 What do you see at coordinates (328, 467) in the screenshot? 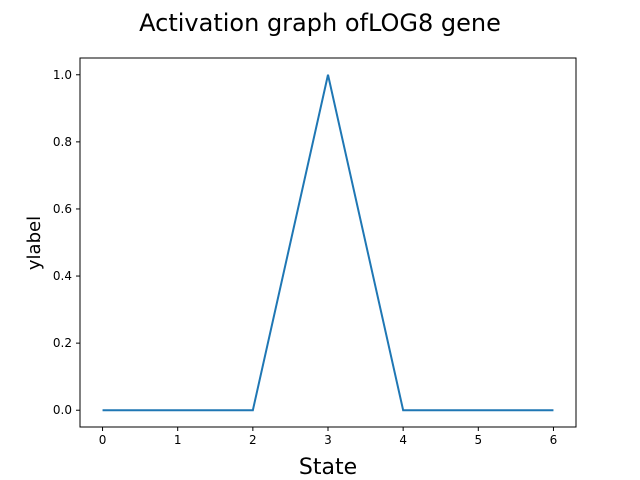
I see `x-axis-title: State` at bounding box center [328, 467].